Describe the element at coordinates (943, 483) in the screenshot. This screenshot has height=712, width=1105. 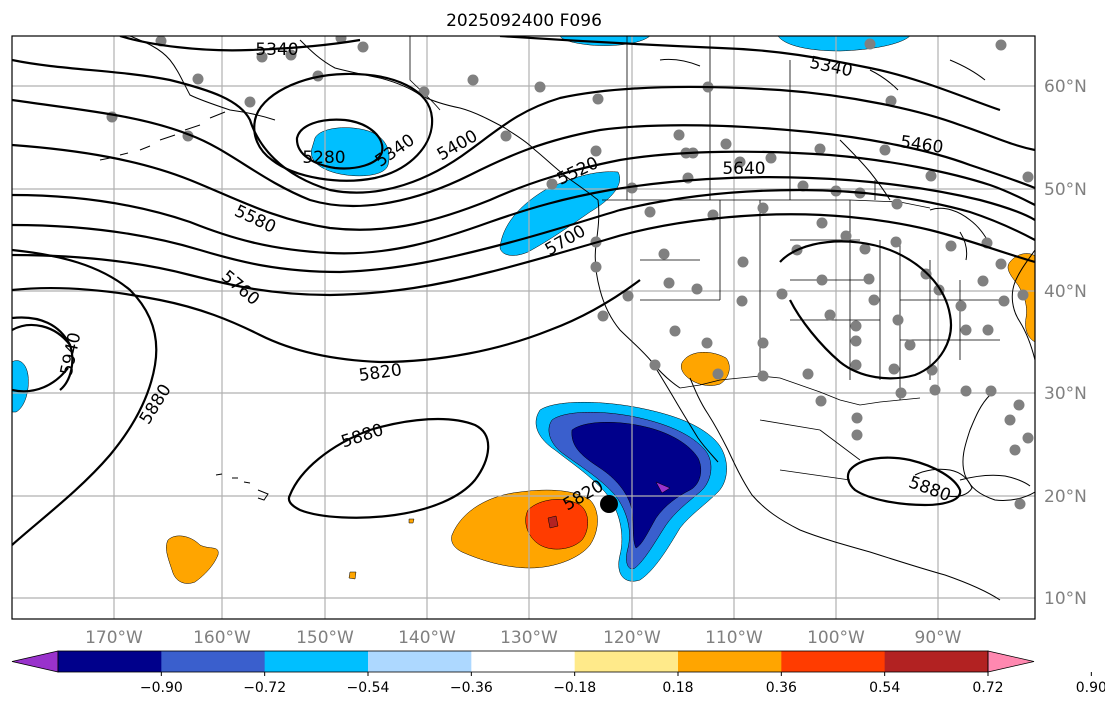
I see `yucatan` at that location.